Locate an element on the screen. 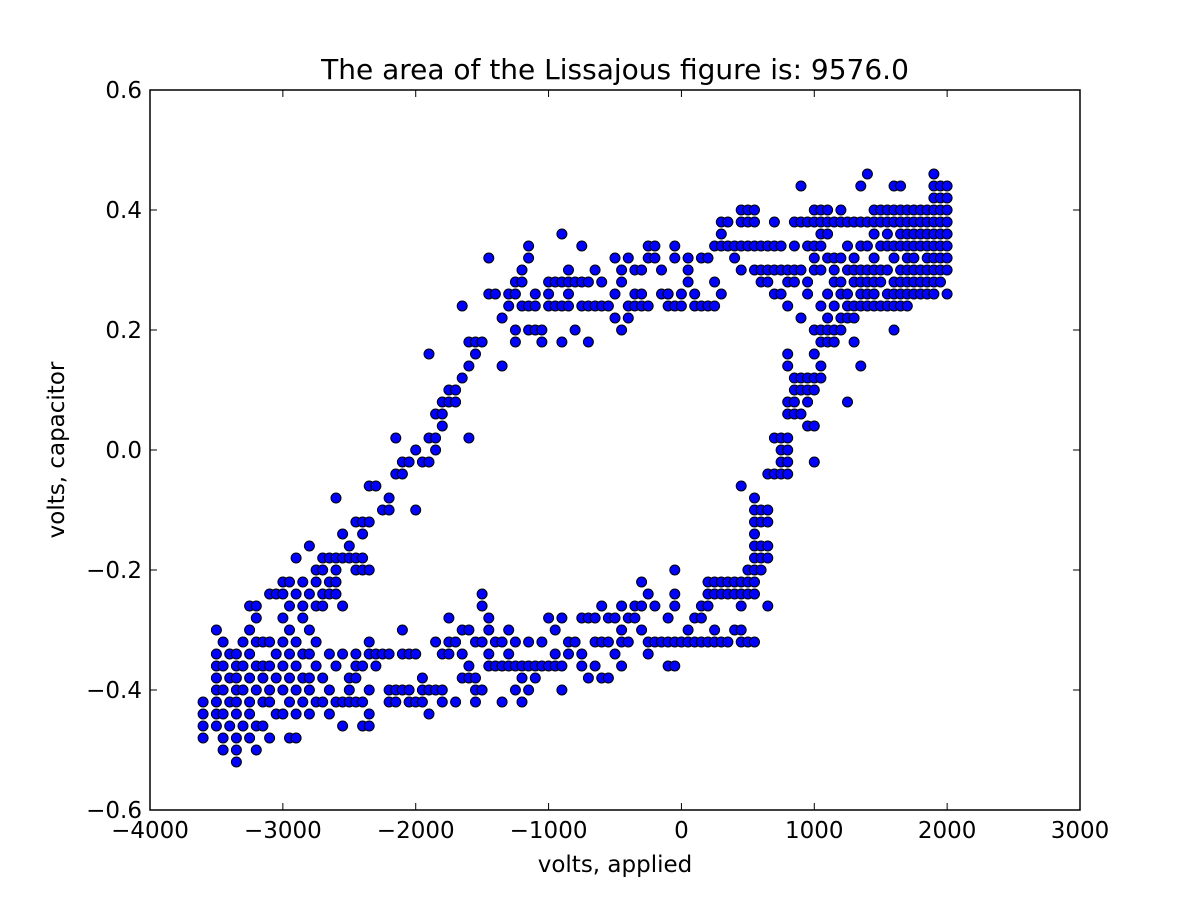  y-tick-label: 0.0 is located at coordinates (123, 451).